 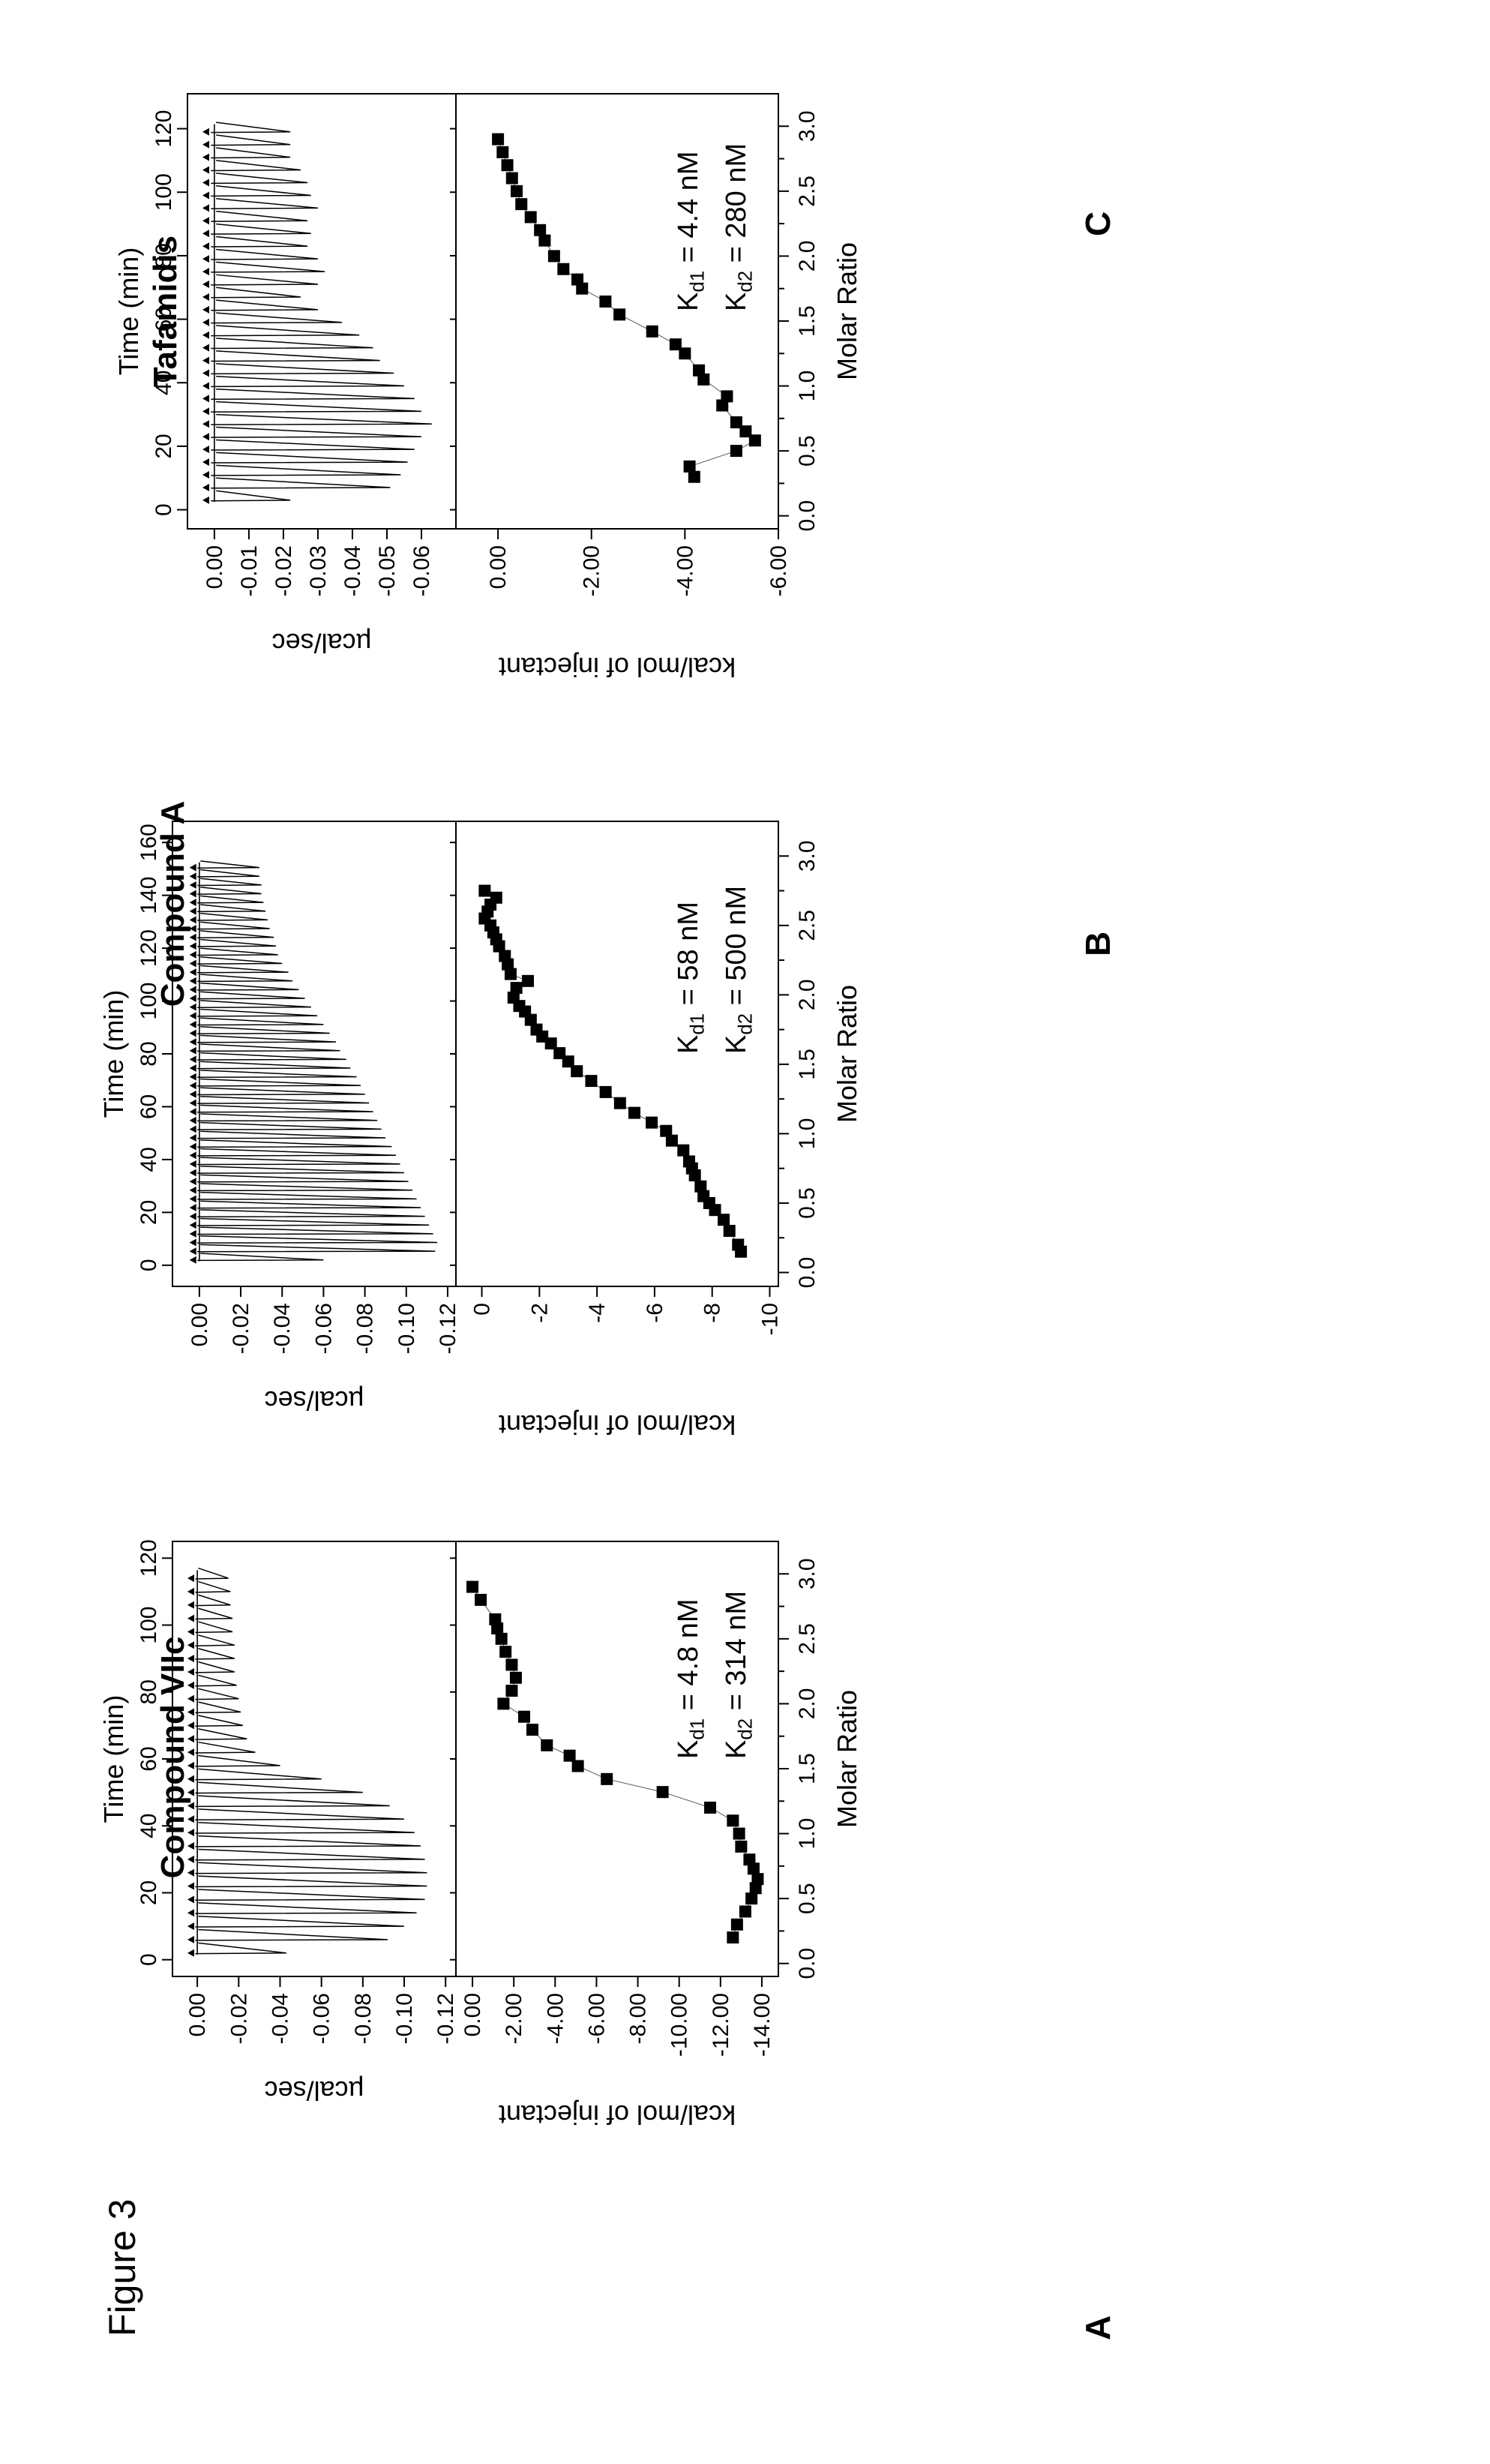 I want to click on bottom-y-tick-label: 0, so click(x=483, y=1309).